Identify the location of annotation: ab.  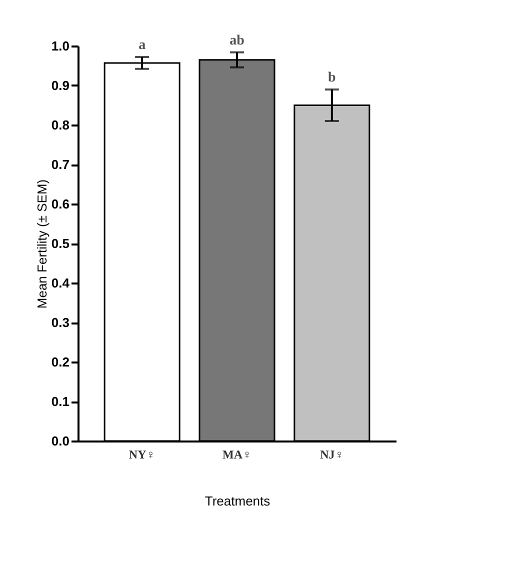
(237, 40).